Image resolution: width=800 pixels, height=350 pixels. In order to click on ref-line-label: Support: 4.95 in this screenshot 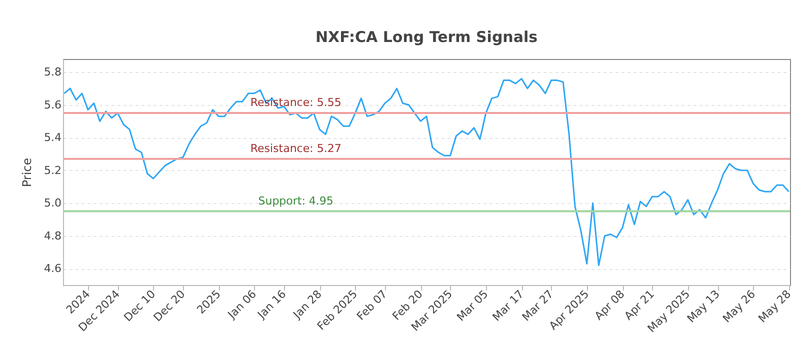, I will do `click(296, 201)`.